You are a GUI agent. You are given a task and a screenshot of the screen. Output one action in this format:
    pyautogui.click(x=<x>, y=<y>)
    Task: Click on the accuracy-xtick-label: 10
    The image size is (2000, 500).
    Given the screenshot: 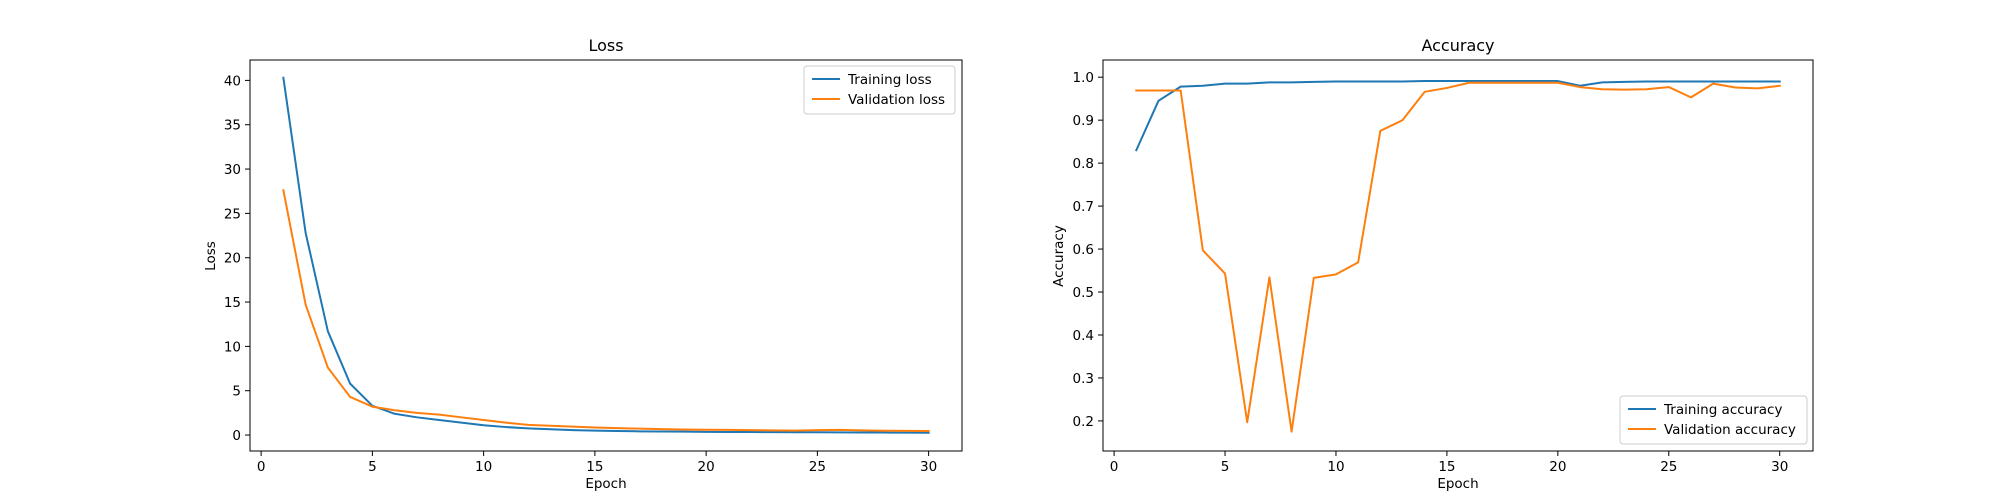 What is the action you would take?
    pyautogui.click(x=1335, y=467)
    